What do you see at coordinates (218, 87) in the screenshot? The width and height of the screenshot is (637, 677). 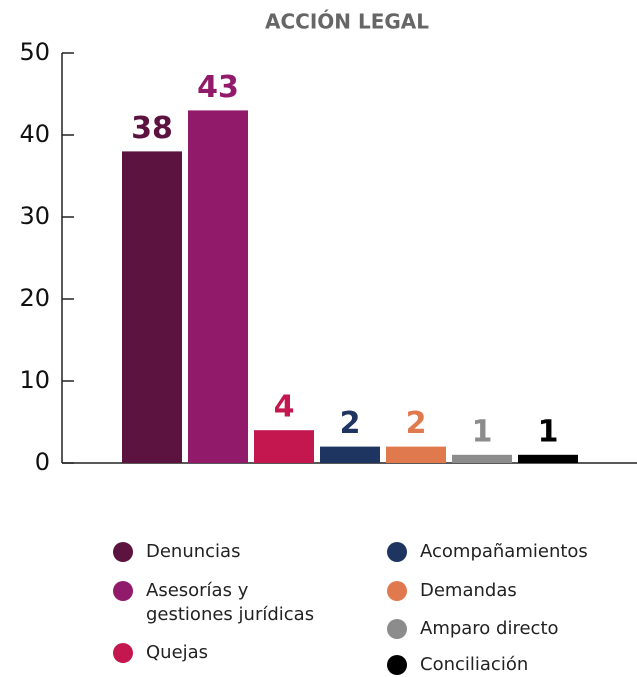 I see `value-label: 43` at bounding box center [218, 87].